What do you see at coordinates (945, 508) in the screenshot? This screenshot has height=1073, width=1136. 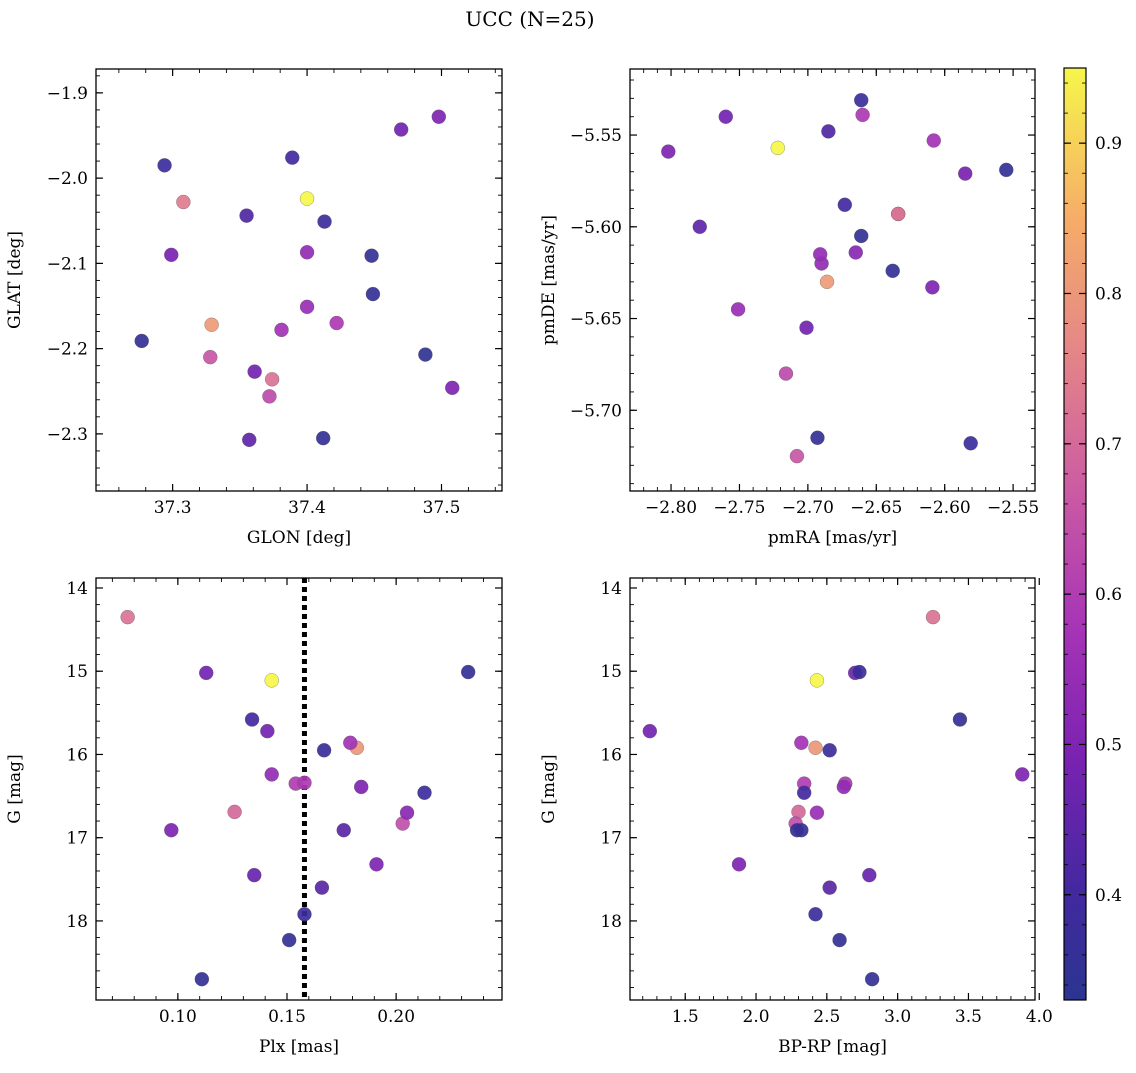 I see `x-tick-label: −2.60` at bounding box center [945, 508].